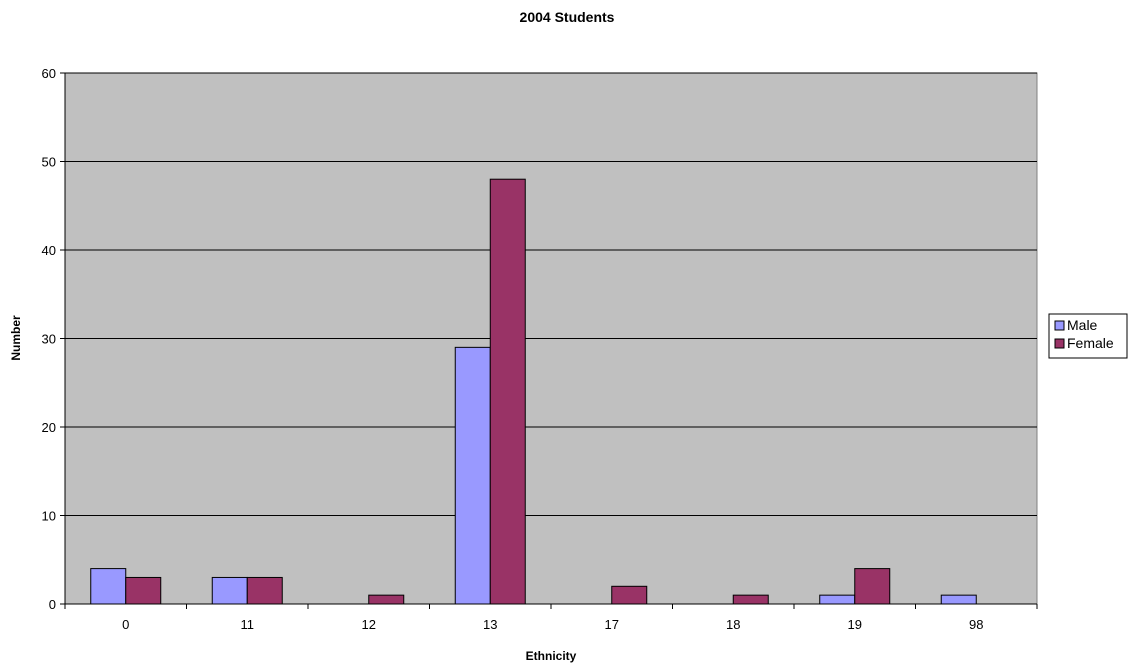  What do you see at coordinates (49, 250) in the screenshot?
I see `y-tick-label: 40` at bounding box center [49, 250].